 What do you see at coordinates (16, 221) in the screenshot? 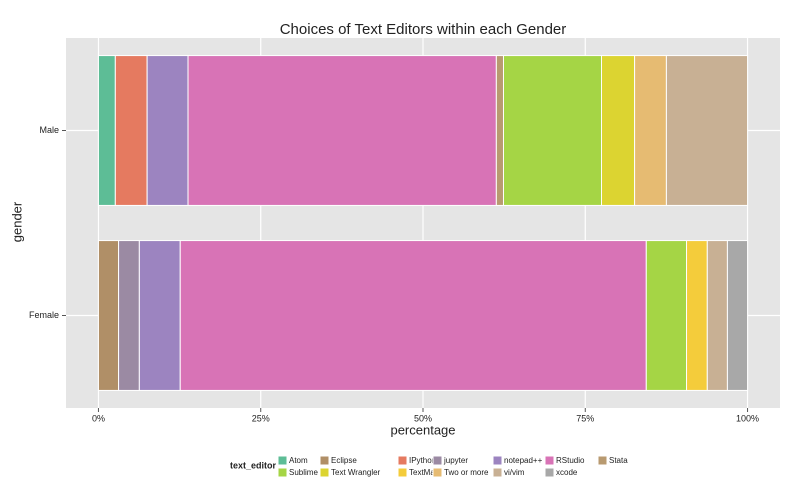
I see `y-axis-label: gender` at bounding box center [16, 221].